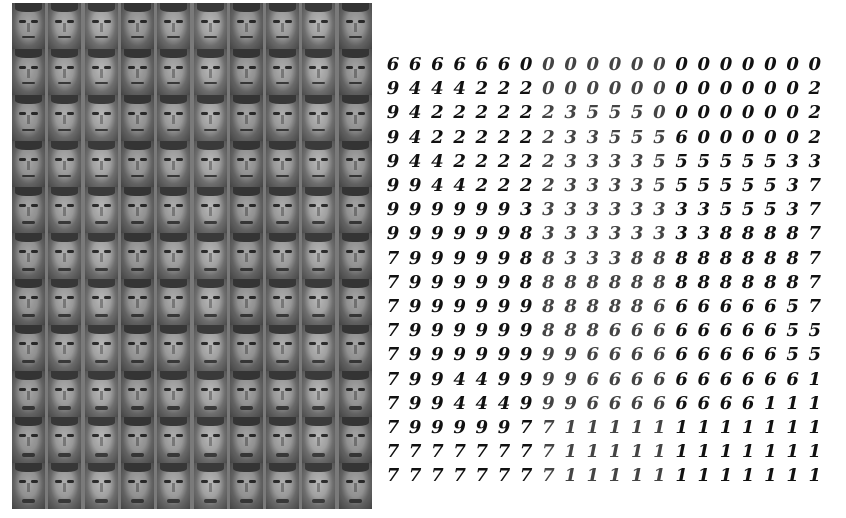  I want to click on digit-cell: 2, so click(526, 185).